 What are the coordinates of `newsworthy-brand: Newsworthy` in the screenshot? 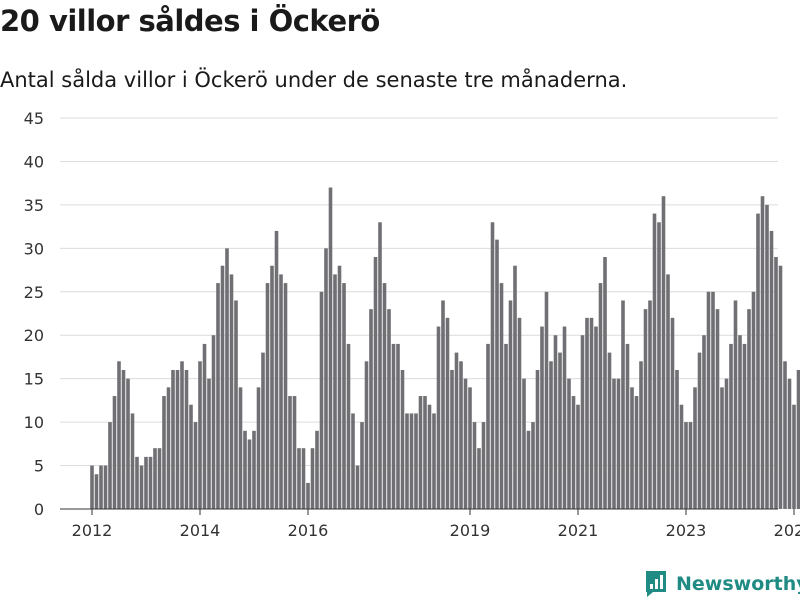 It's located at (722, 584).